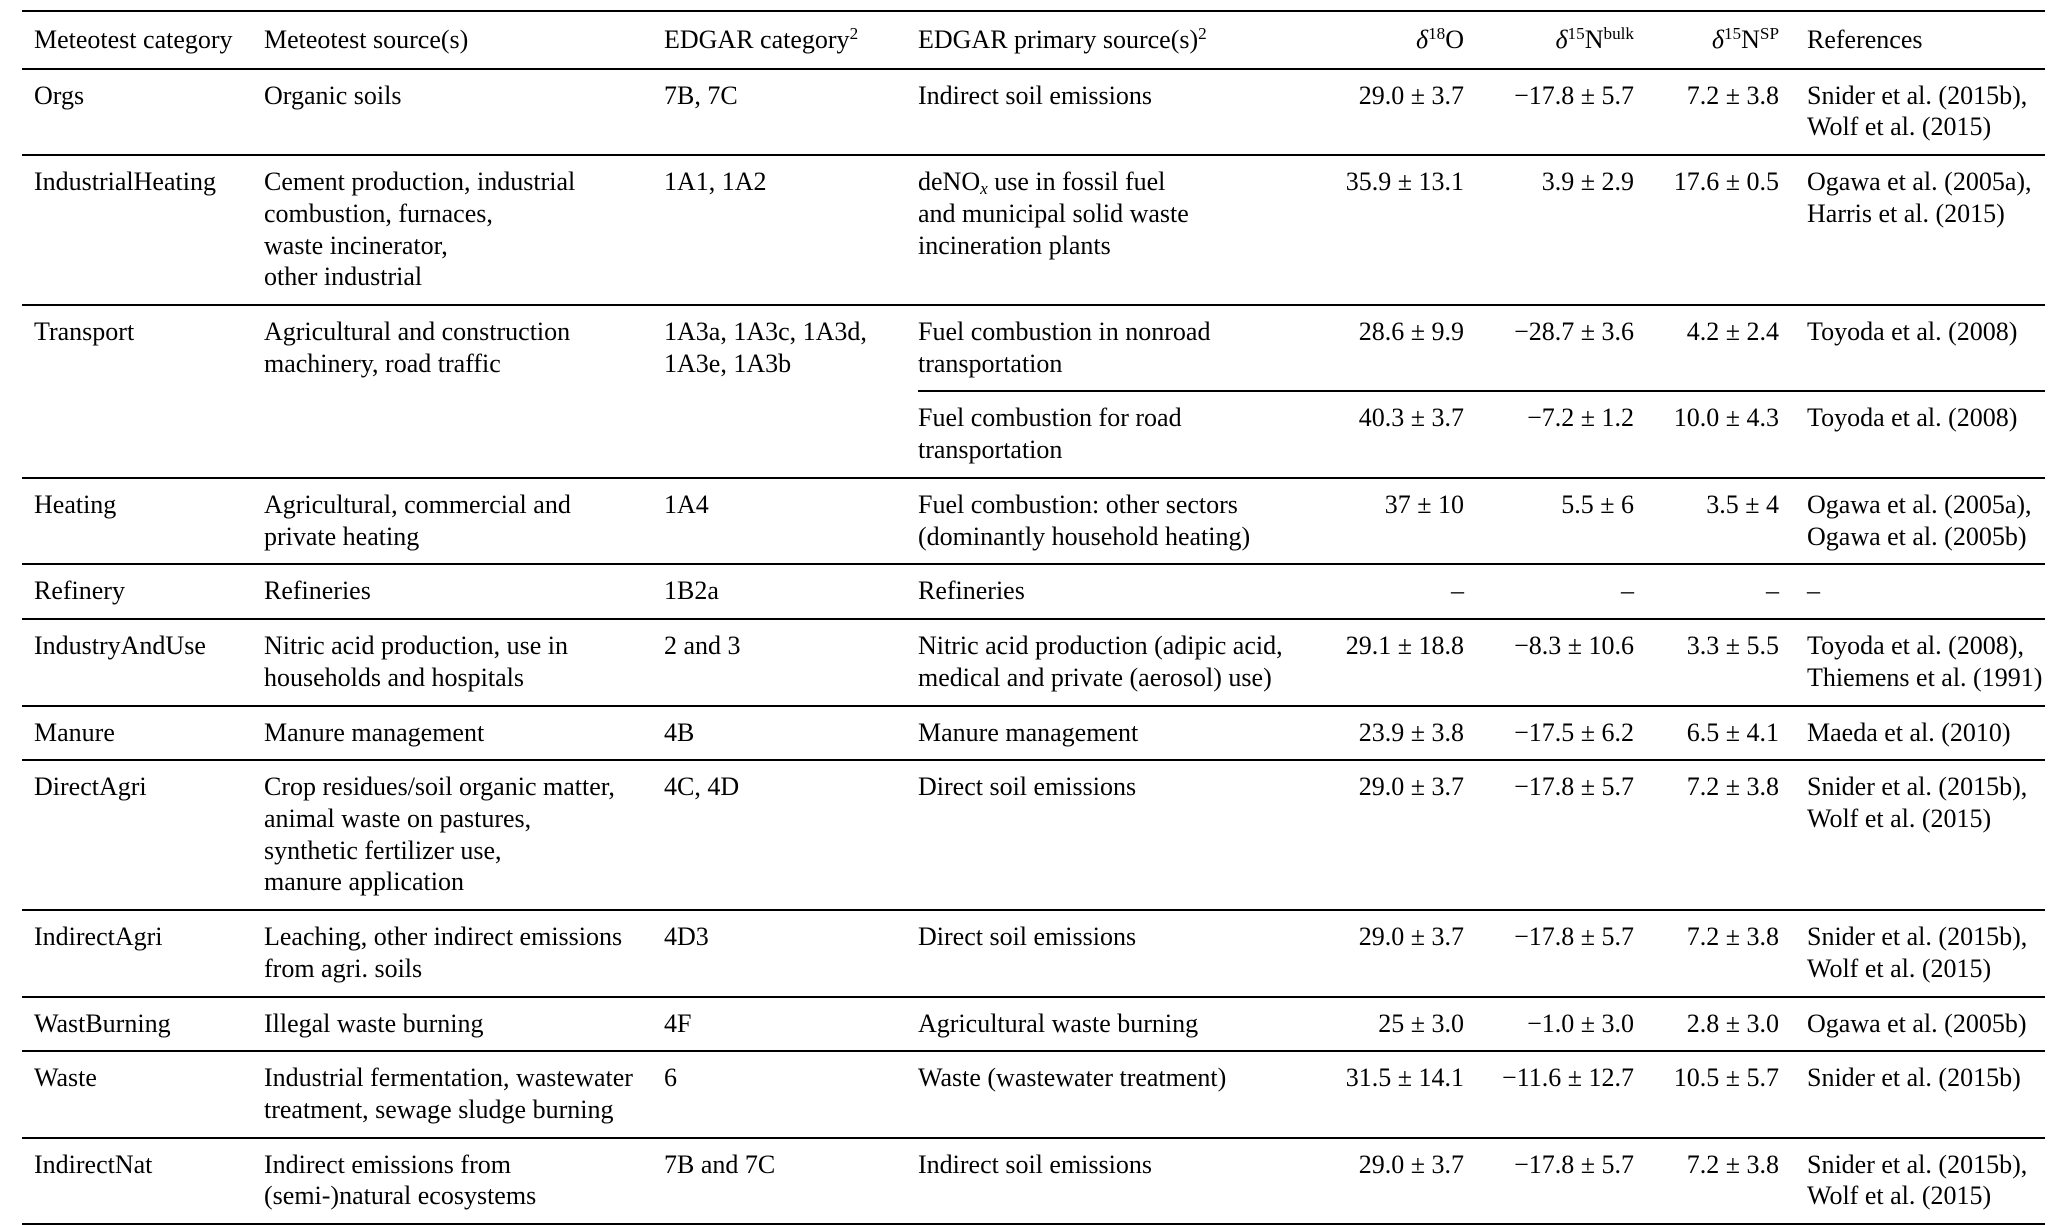  Describe the element at coordinates (464, 732) in the screenshot. I see `cell-sources: Manure management` at that location.